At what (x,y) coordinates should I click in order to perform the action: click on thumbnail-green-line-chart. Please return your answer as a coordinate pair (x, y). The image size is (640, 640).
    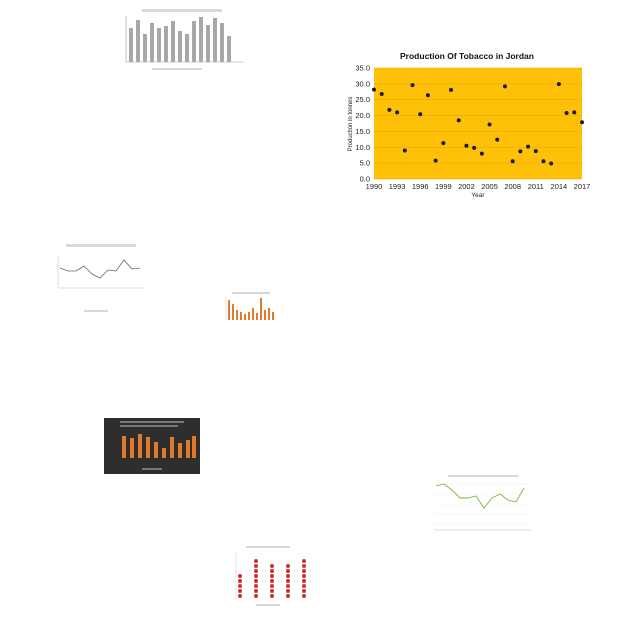
    Looking at the image, I should click on (480, 506).